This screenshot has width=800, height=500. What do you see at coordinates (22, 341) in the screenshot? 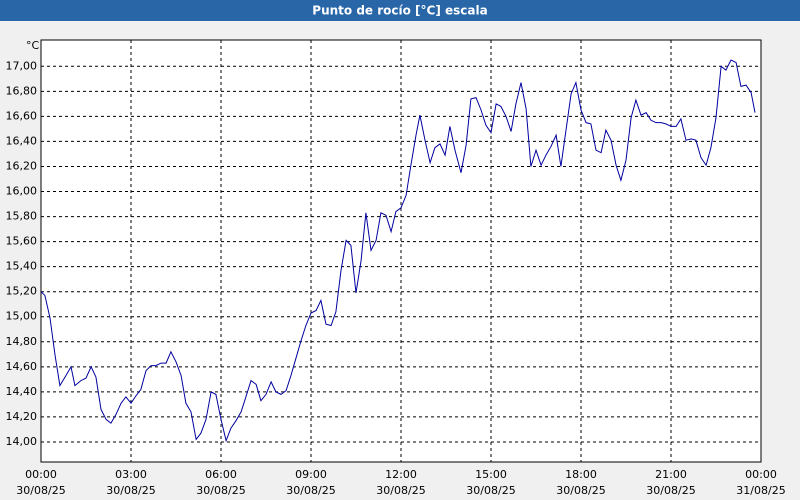
I see `y-tick-label: 14,80` at bounding box center [22, 341].